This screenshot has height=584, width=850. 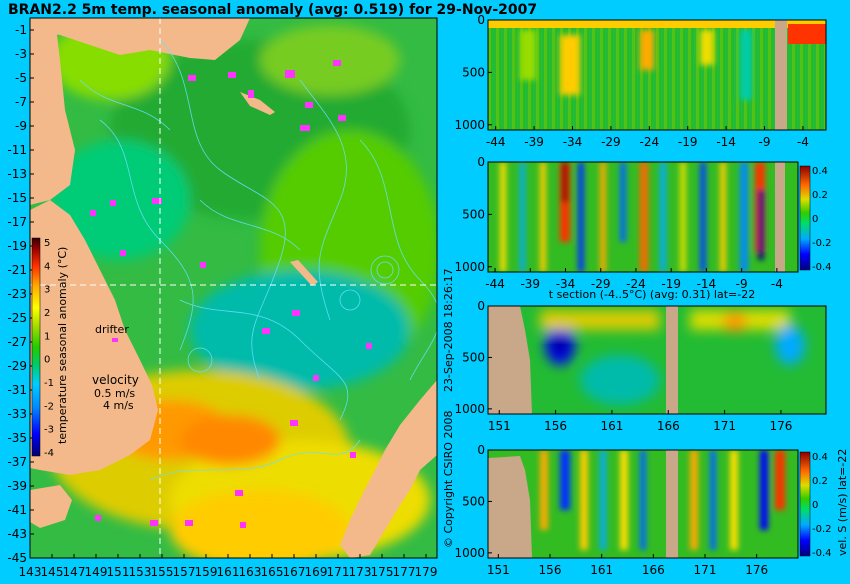 What do you see at coordinates (17, 222) in the screenshot?
I see `map-y-tick-label: -17` at bounding box center [17, 222].